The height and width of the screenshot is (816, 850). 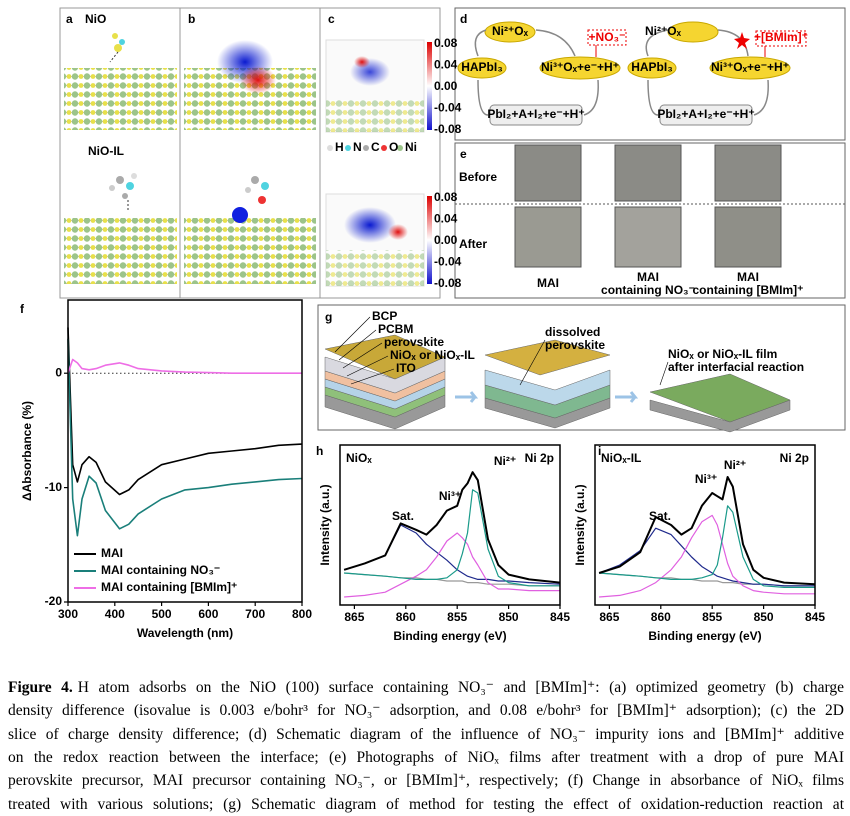 What do you see at coordinates (365, 148) in the screenshot?
I see `element-dots` at bounding box center [365, 148].